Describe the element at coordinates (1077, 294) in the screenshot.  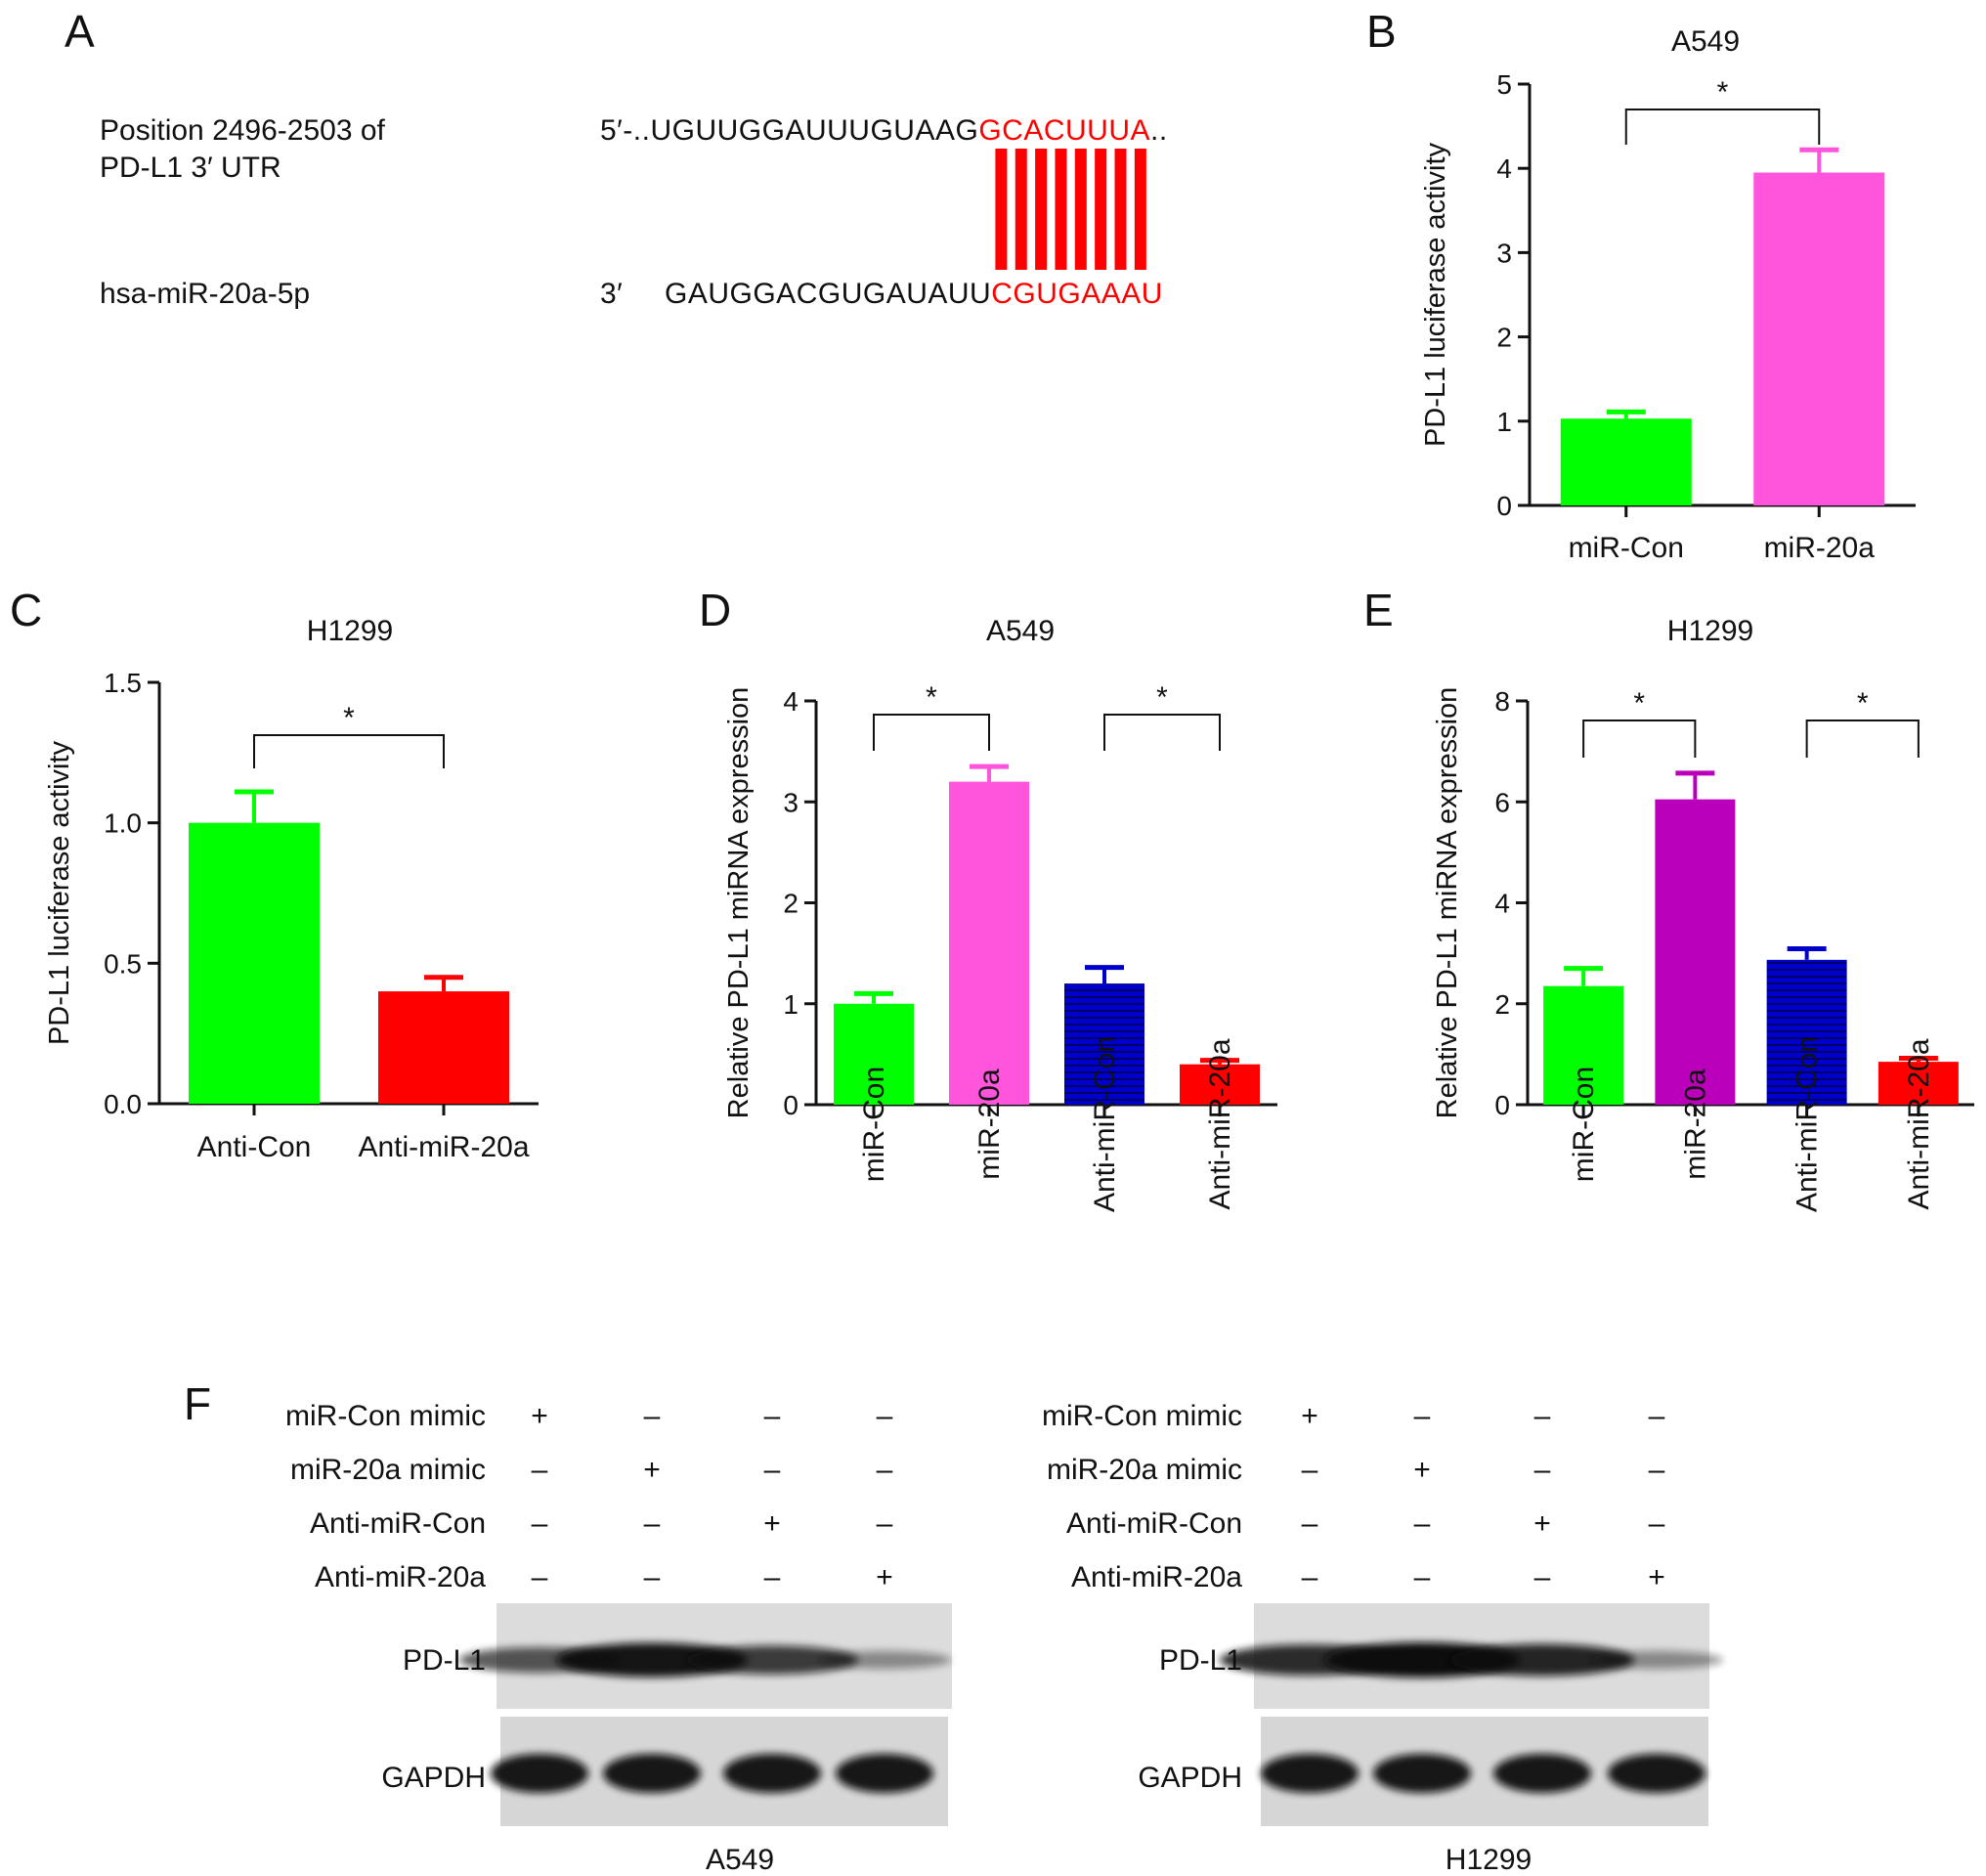
I see `mirna-seed: CGUGAAAU` at that location.